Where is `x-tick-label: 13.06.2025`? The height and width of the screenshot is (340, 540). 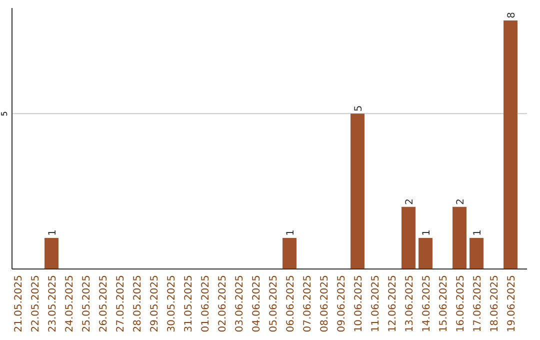
x-tick-label: 13.06.2025 is located at coordinates (410, 303).